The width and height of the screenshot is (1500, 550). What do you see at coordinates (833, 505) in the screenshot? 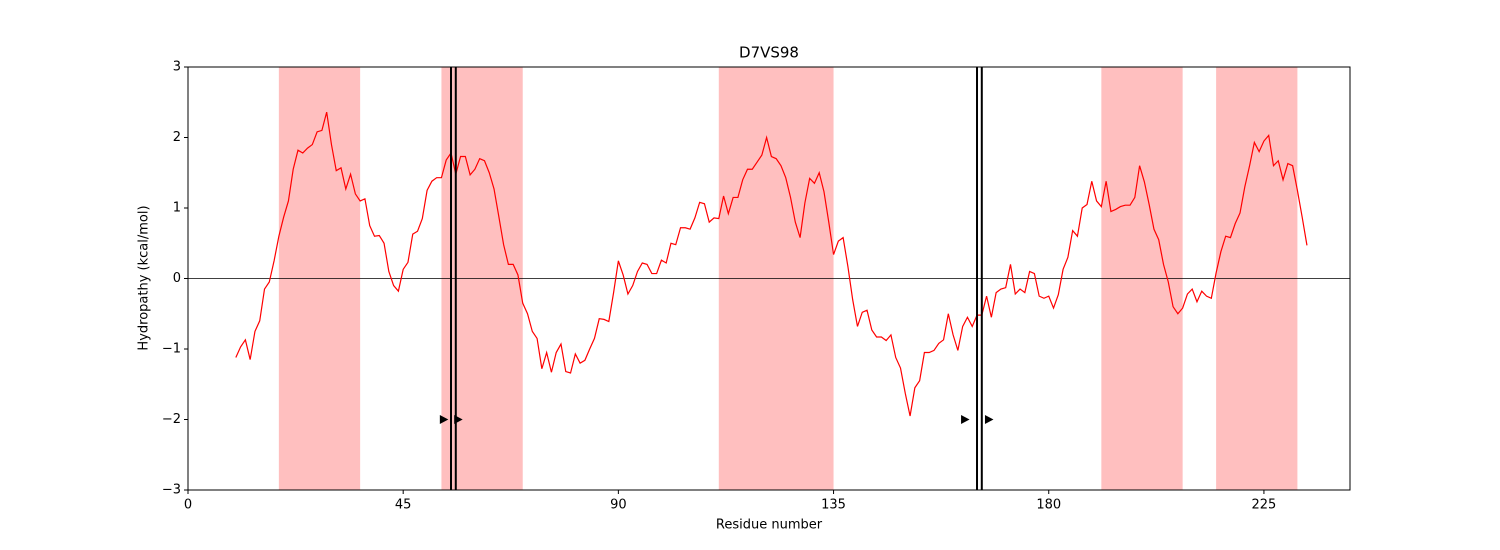
I see `x-tick-label: 135` at bounding box center [833, 505].